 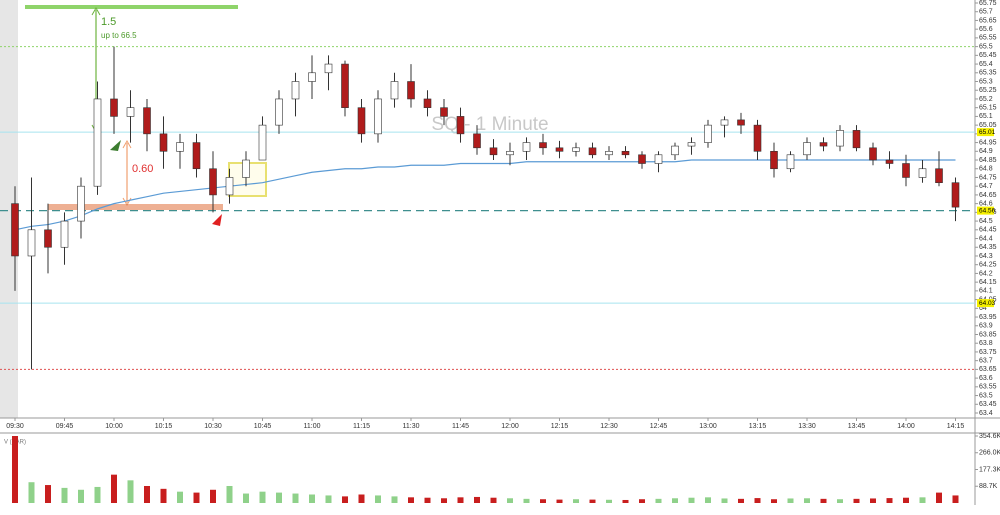 I want to click on y-tick-label: 64.5, so click(x=986, y=221).